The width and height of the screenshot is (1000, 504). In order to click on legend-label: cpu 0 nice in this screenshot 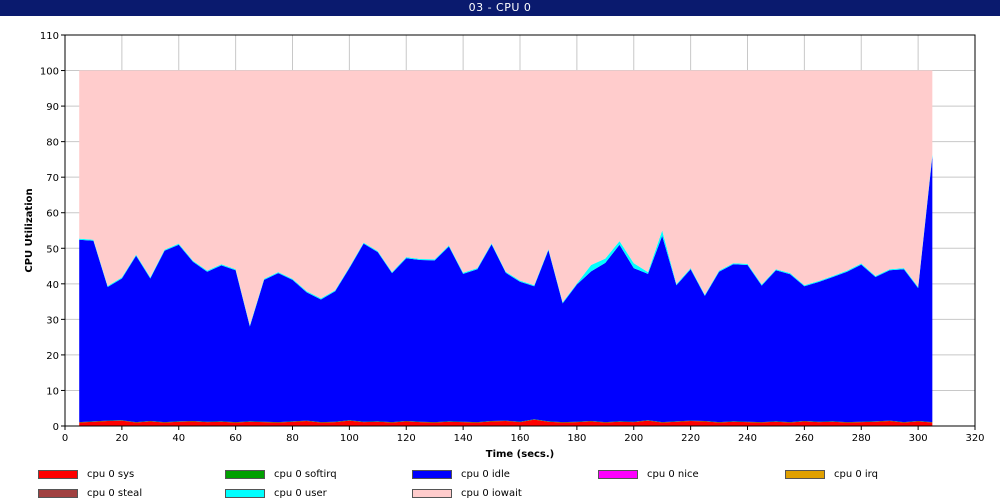, I will do `click(673, 474)`.